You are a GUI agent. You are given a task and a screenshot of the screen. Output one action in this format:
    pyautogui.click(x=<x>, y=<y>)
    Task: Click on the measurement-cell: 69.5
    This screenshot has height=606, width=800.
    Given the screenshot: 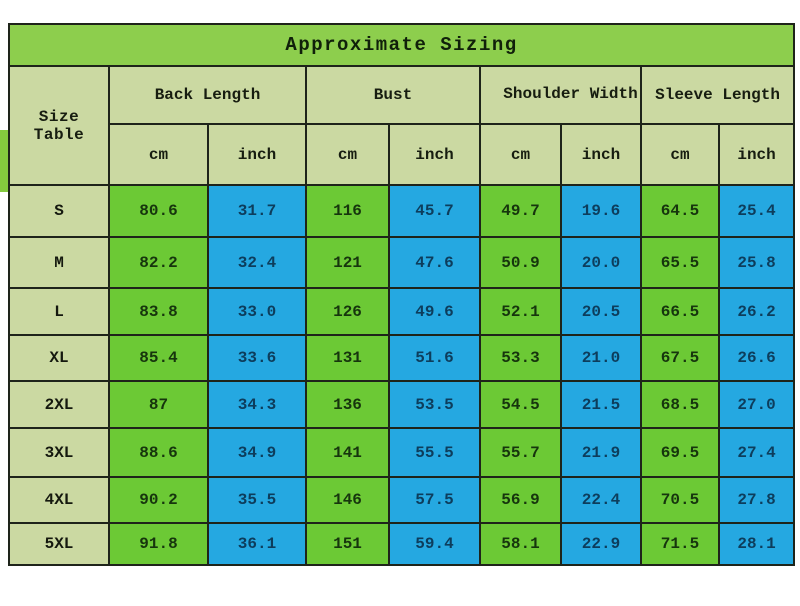 What is the action you would take?
    pyautogui.click(x=680, y=452)
    